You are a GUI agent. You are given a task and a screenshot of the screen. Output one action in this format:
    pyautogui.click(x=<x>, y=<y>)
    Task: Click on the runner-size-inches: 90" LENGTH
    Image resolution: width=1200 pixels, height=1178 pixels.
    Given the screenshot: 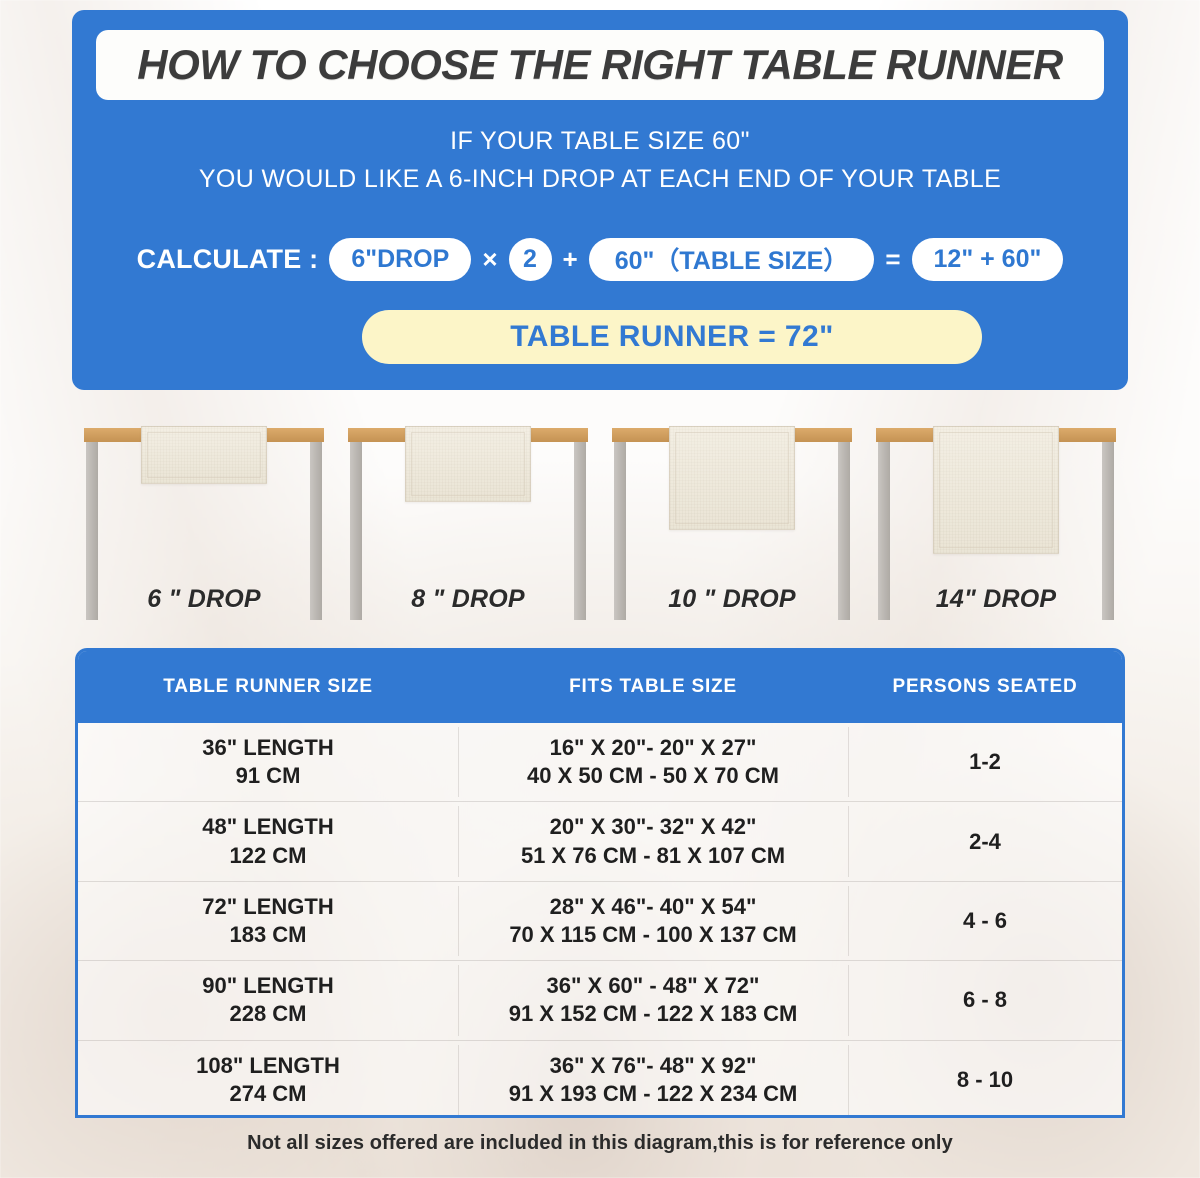 What is the action you would take?
    pyautogui.click(x=268, y=986)
    